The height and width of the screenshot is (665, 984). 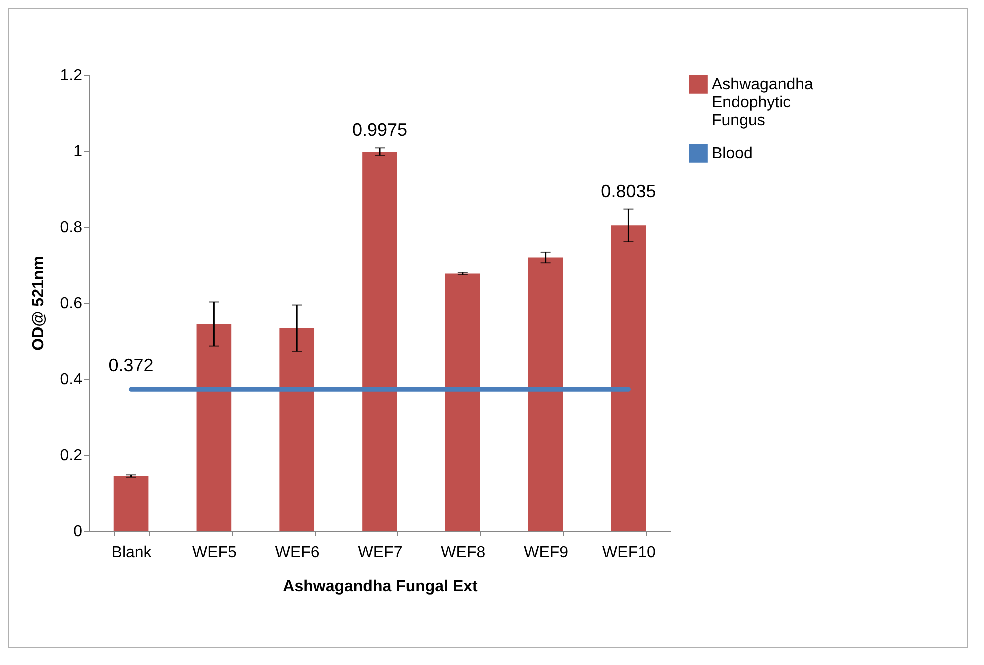 I want to click on legend-label: Blood, so click(x=732, y=154).